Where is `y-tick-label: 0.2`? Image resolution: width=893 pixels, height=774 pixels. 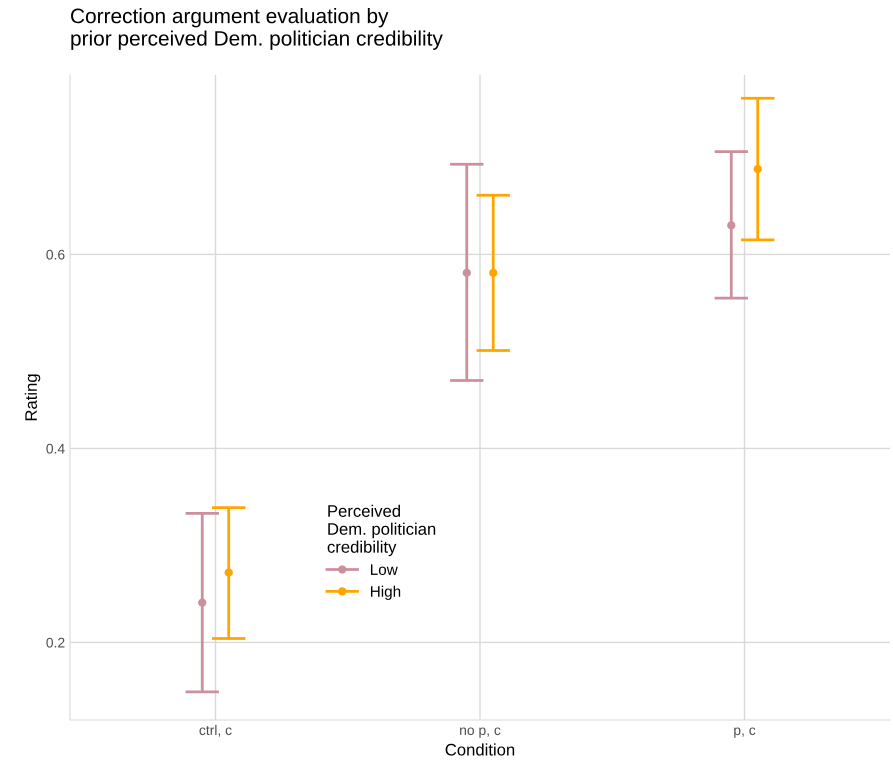 y-tick-label: 0.2 is located at coordinates (55, 643).